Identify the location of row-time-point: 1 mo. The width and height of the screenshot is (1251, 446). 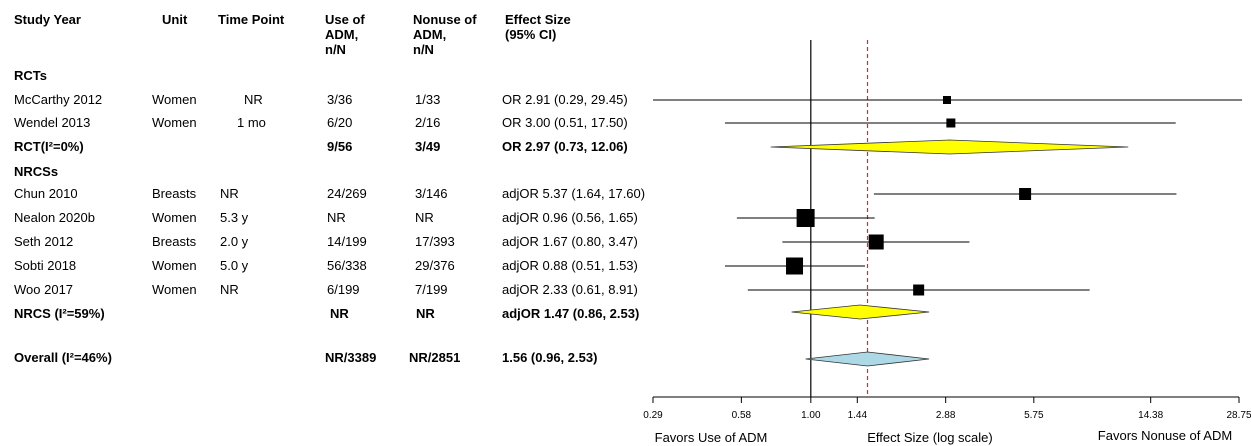
(251, 122).